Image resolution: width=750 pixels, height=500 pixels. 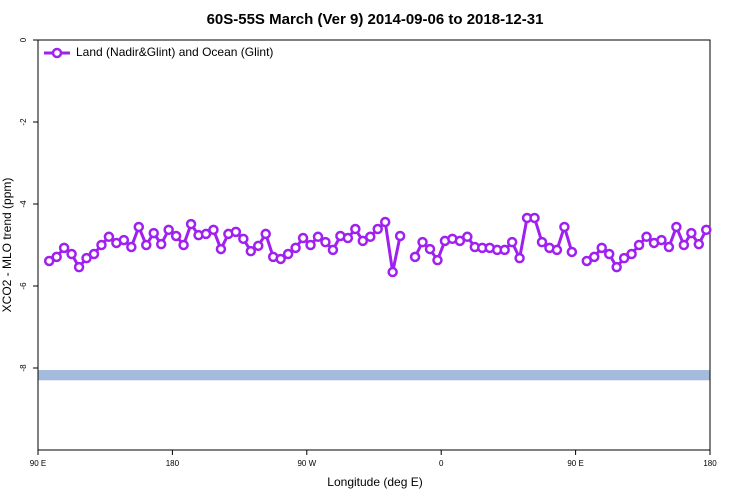 What do you see at coordinates (493, 240) in the screenshot?
I see `series-line` at bounding box center [493, 240].